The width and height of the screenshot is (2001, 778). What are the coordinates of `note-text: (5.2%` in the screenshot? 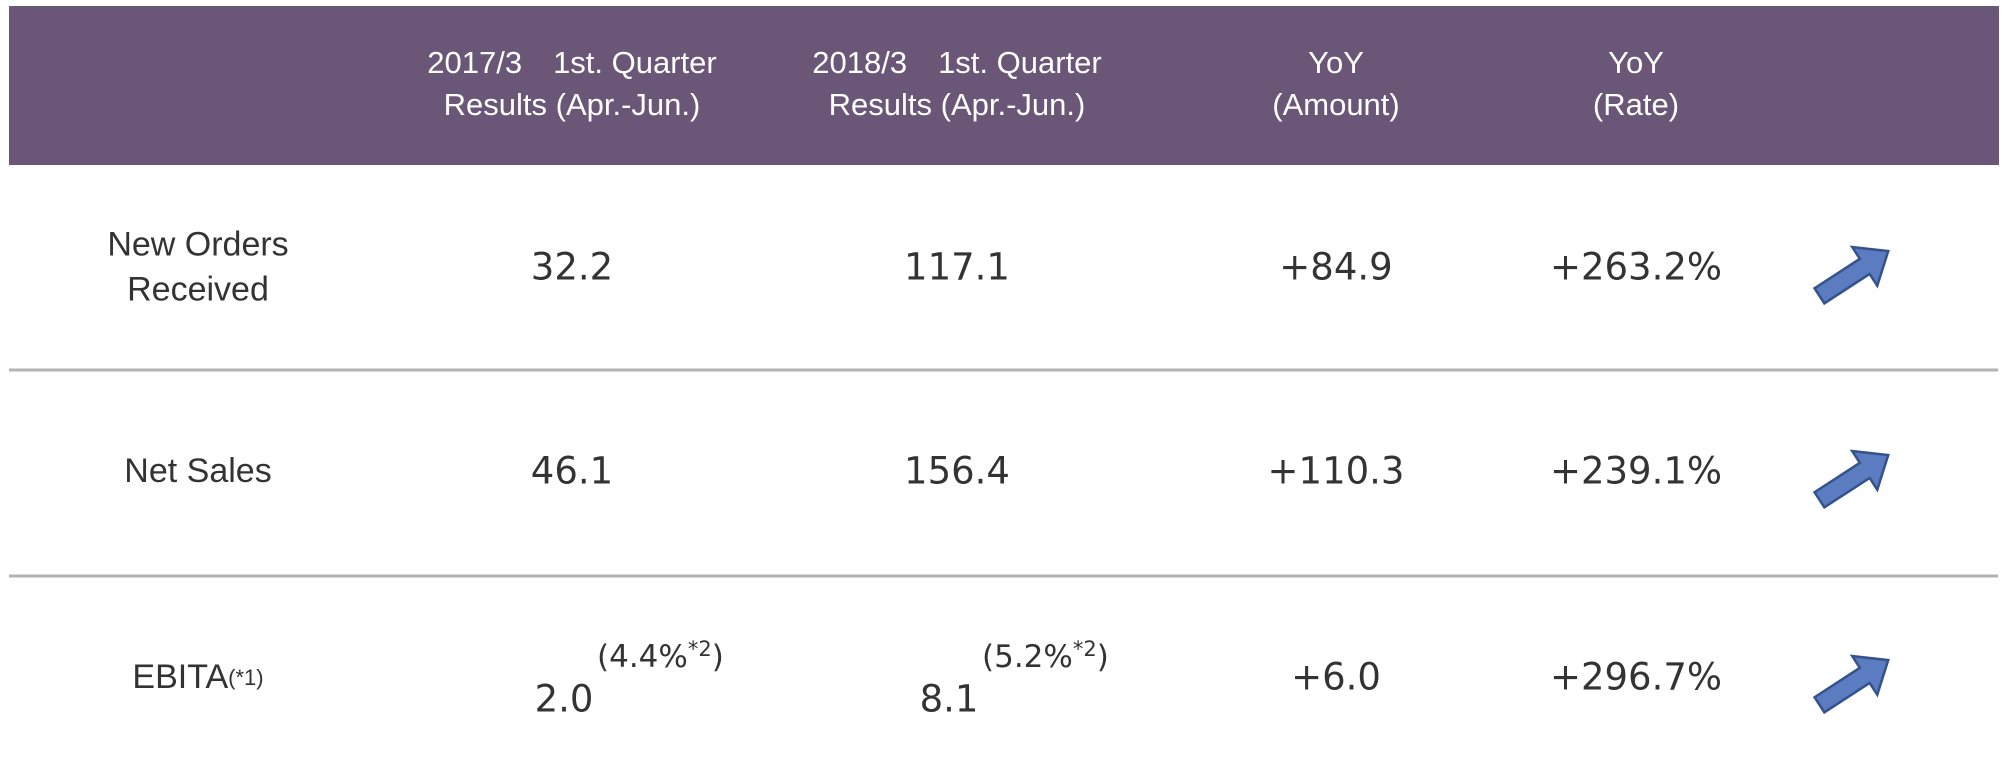 It's located at (1027, 657).